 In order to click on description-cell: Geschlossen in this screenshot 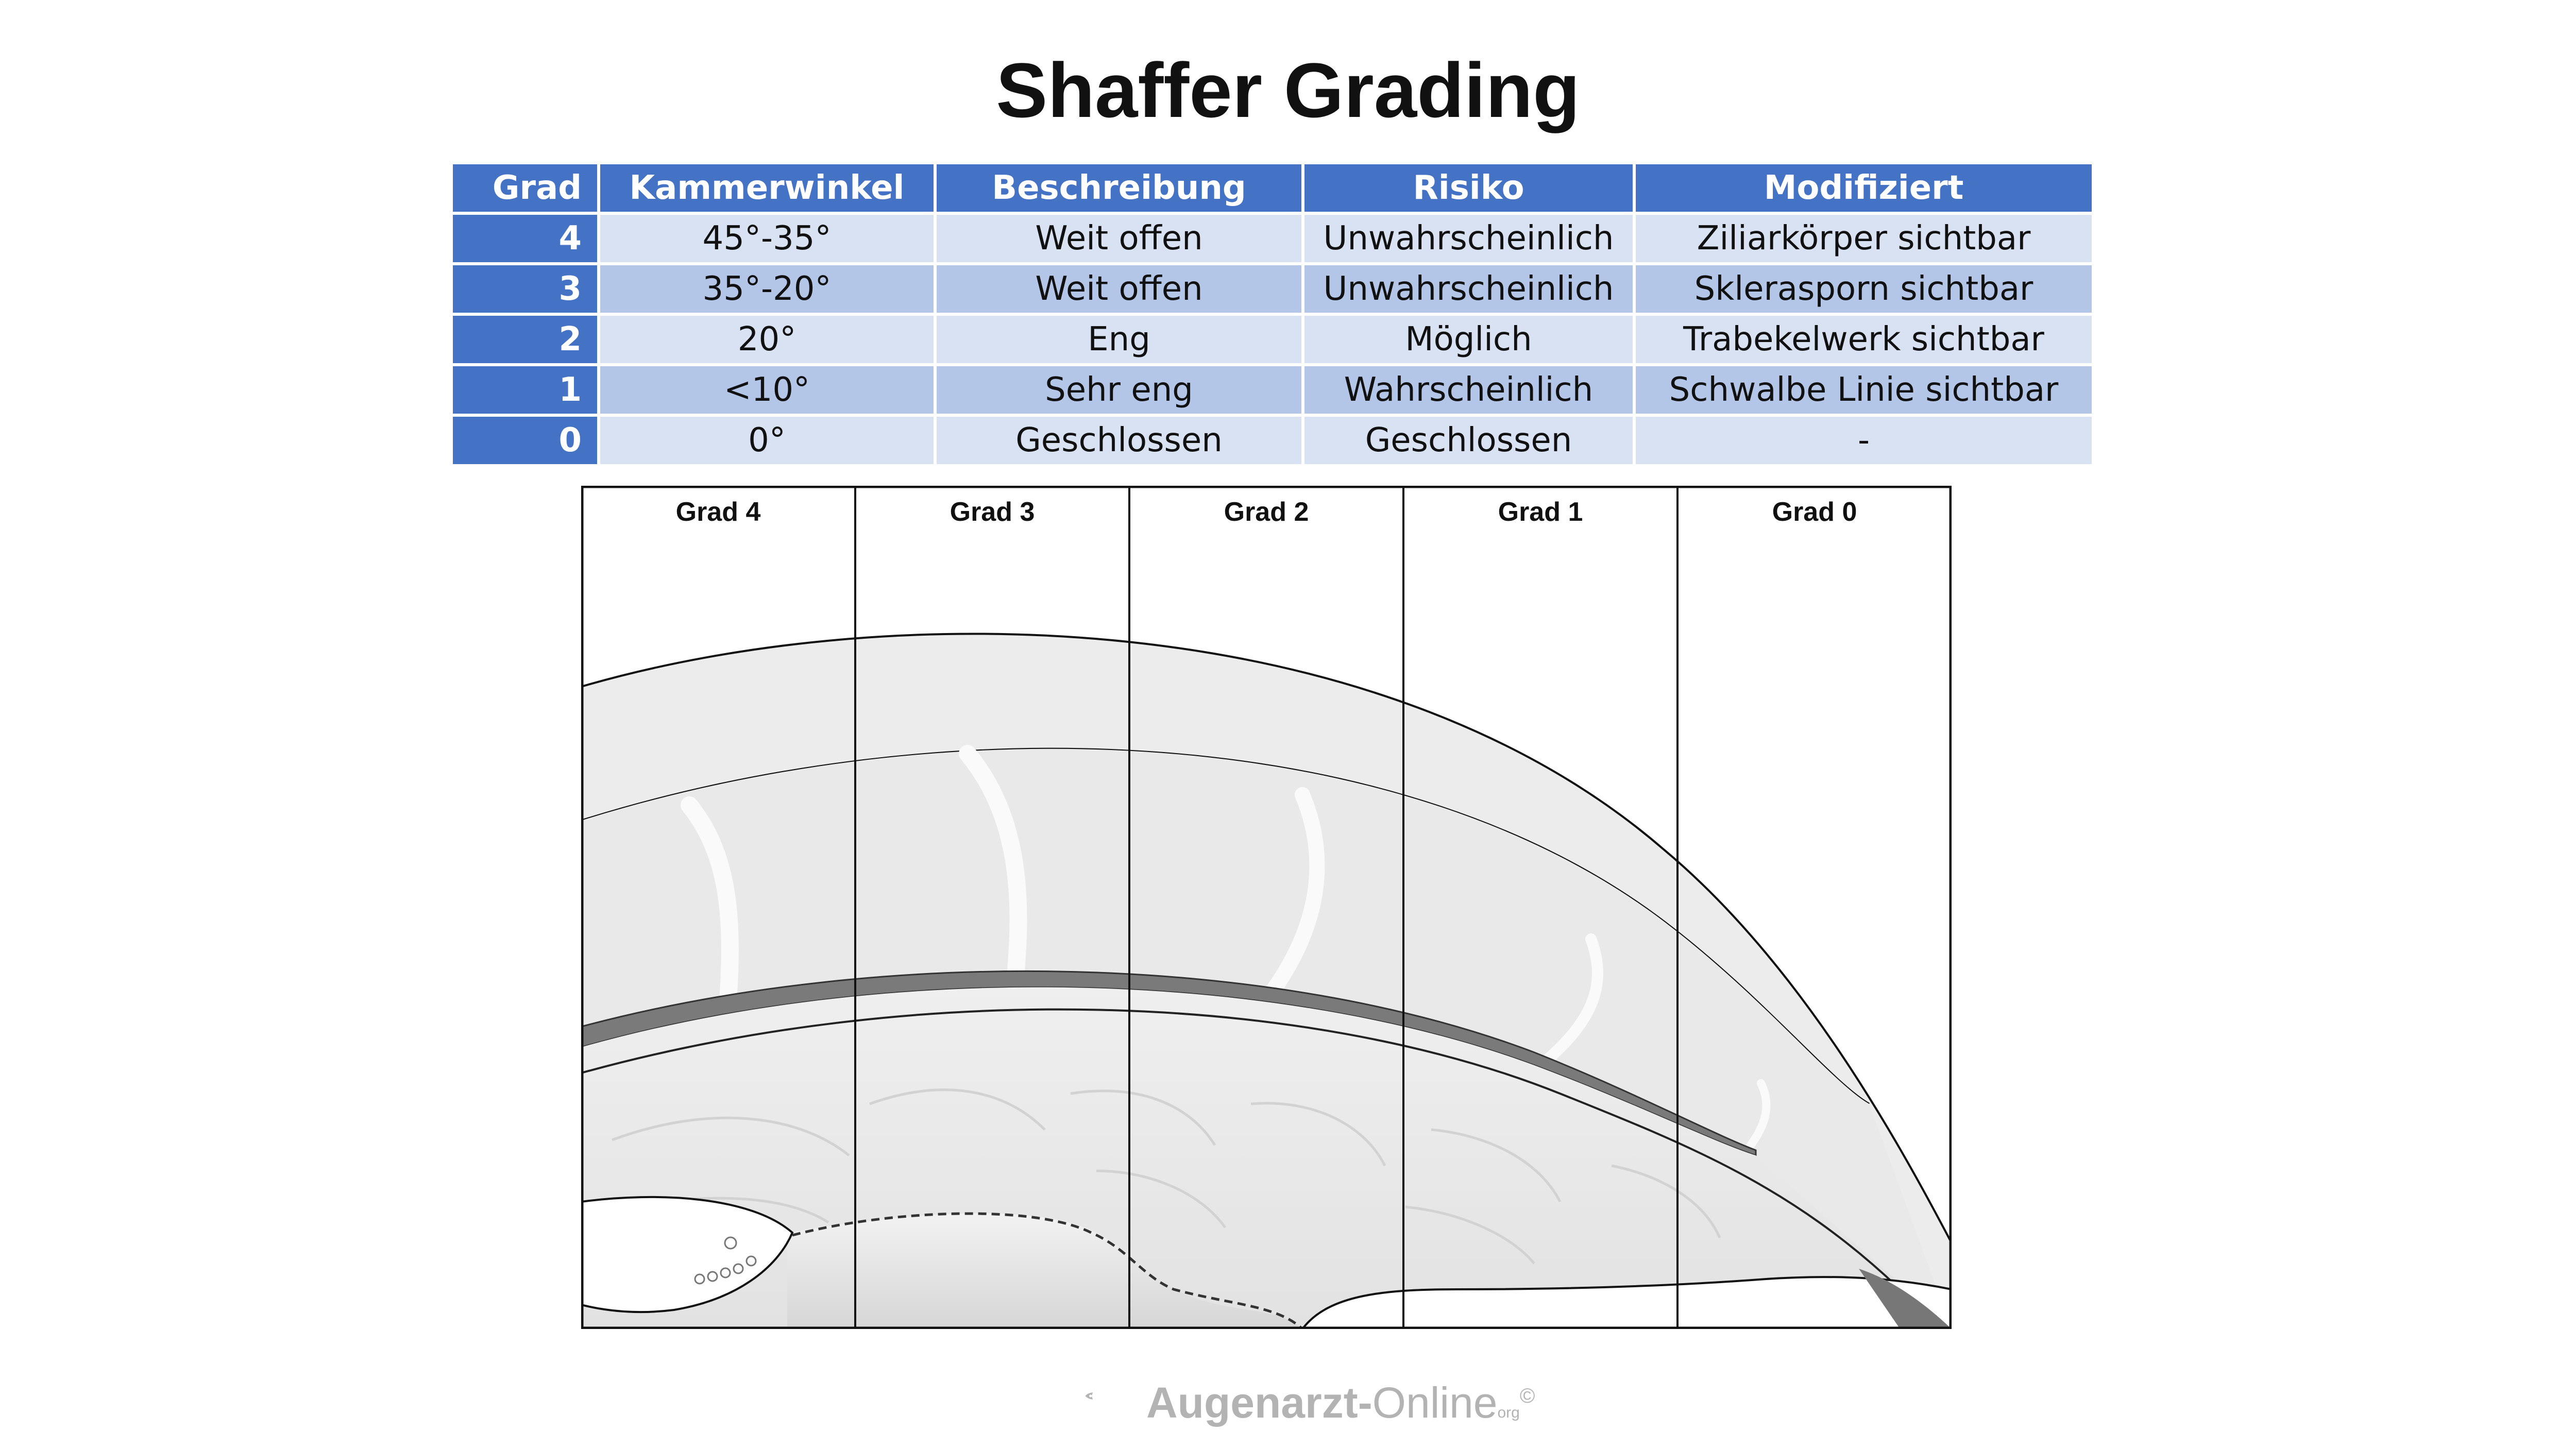, I will do `click(1119, 441)`.